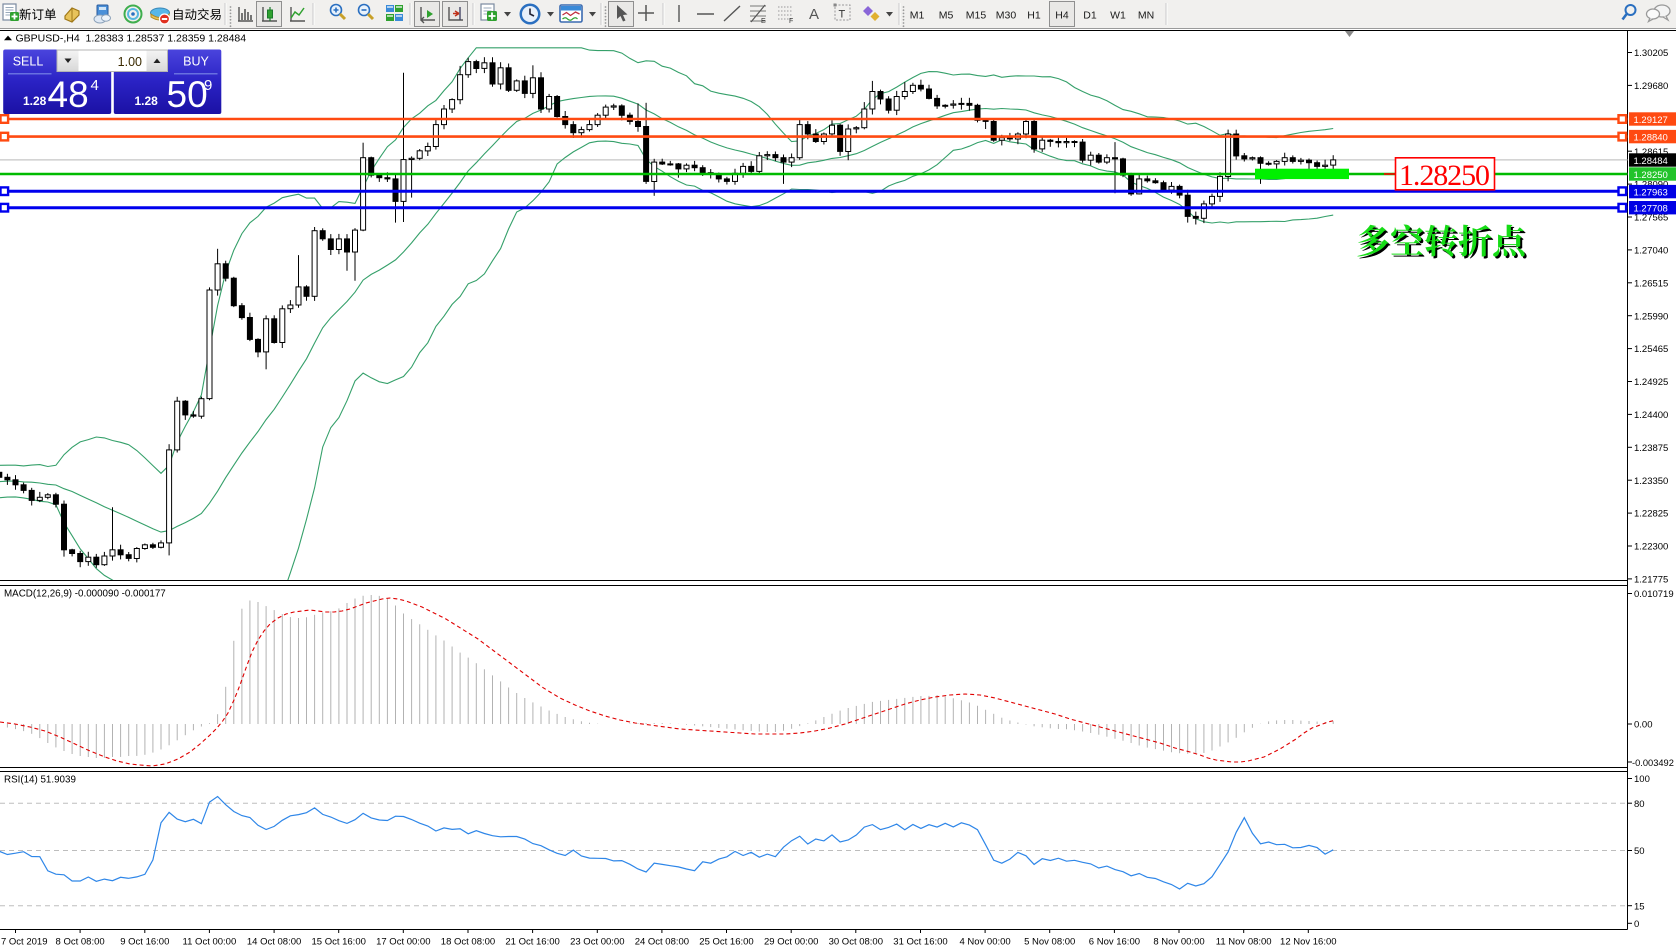 This screenshot has height=950, width=1676. What do you see at coordinates (1146, 16) in the screenshot?
I see `svg-text: MN` at bounding box center [1146, 16].